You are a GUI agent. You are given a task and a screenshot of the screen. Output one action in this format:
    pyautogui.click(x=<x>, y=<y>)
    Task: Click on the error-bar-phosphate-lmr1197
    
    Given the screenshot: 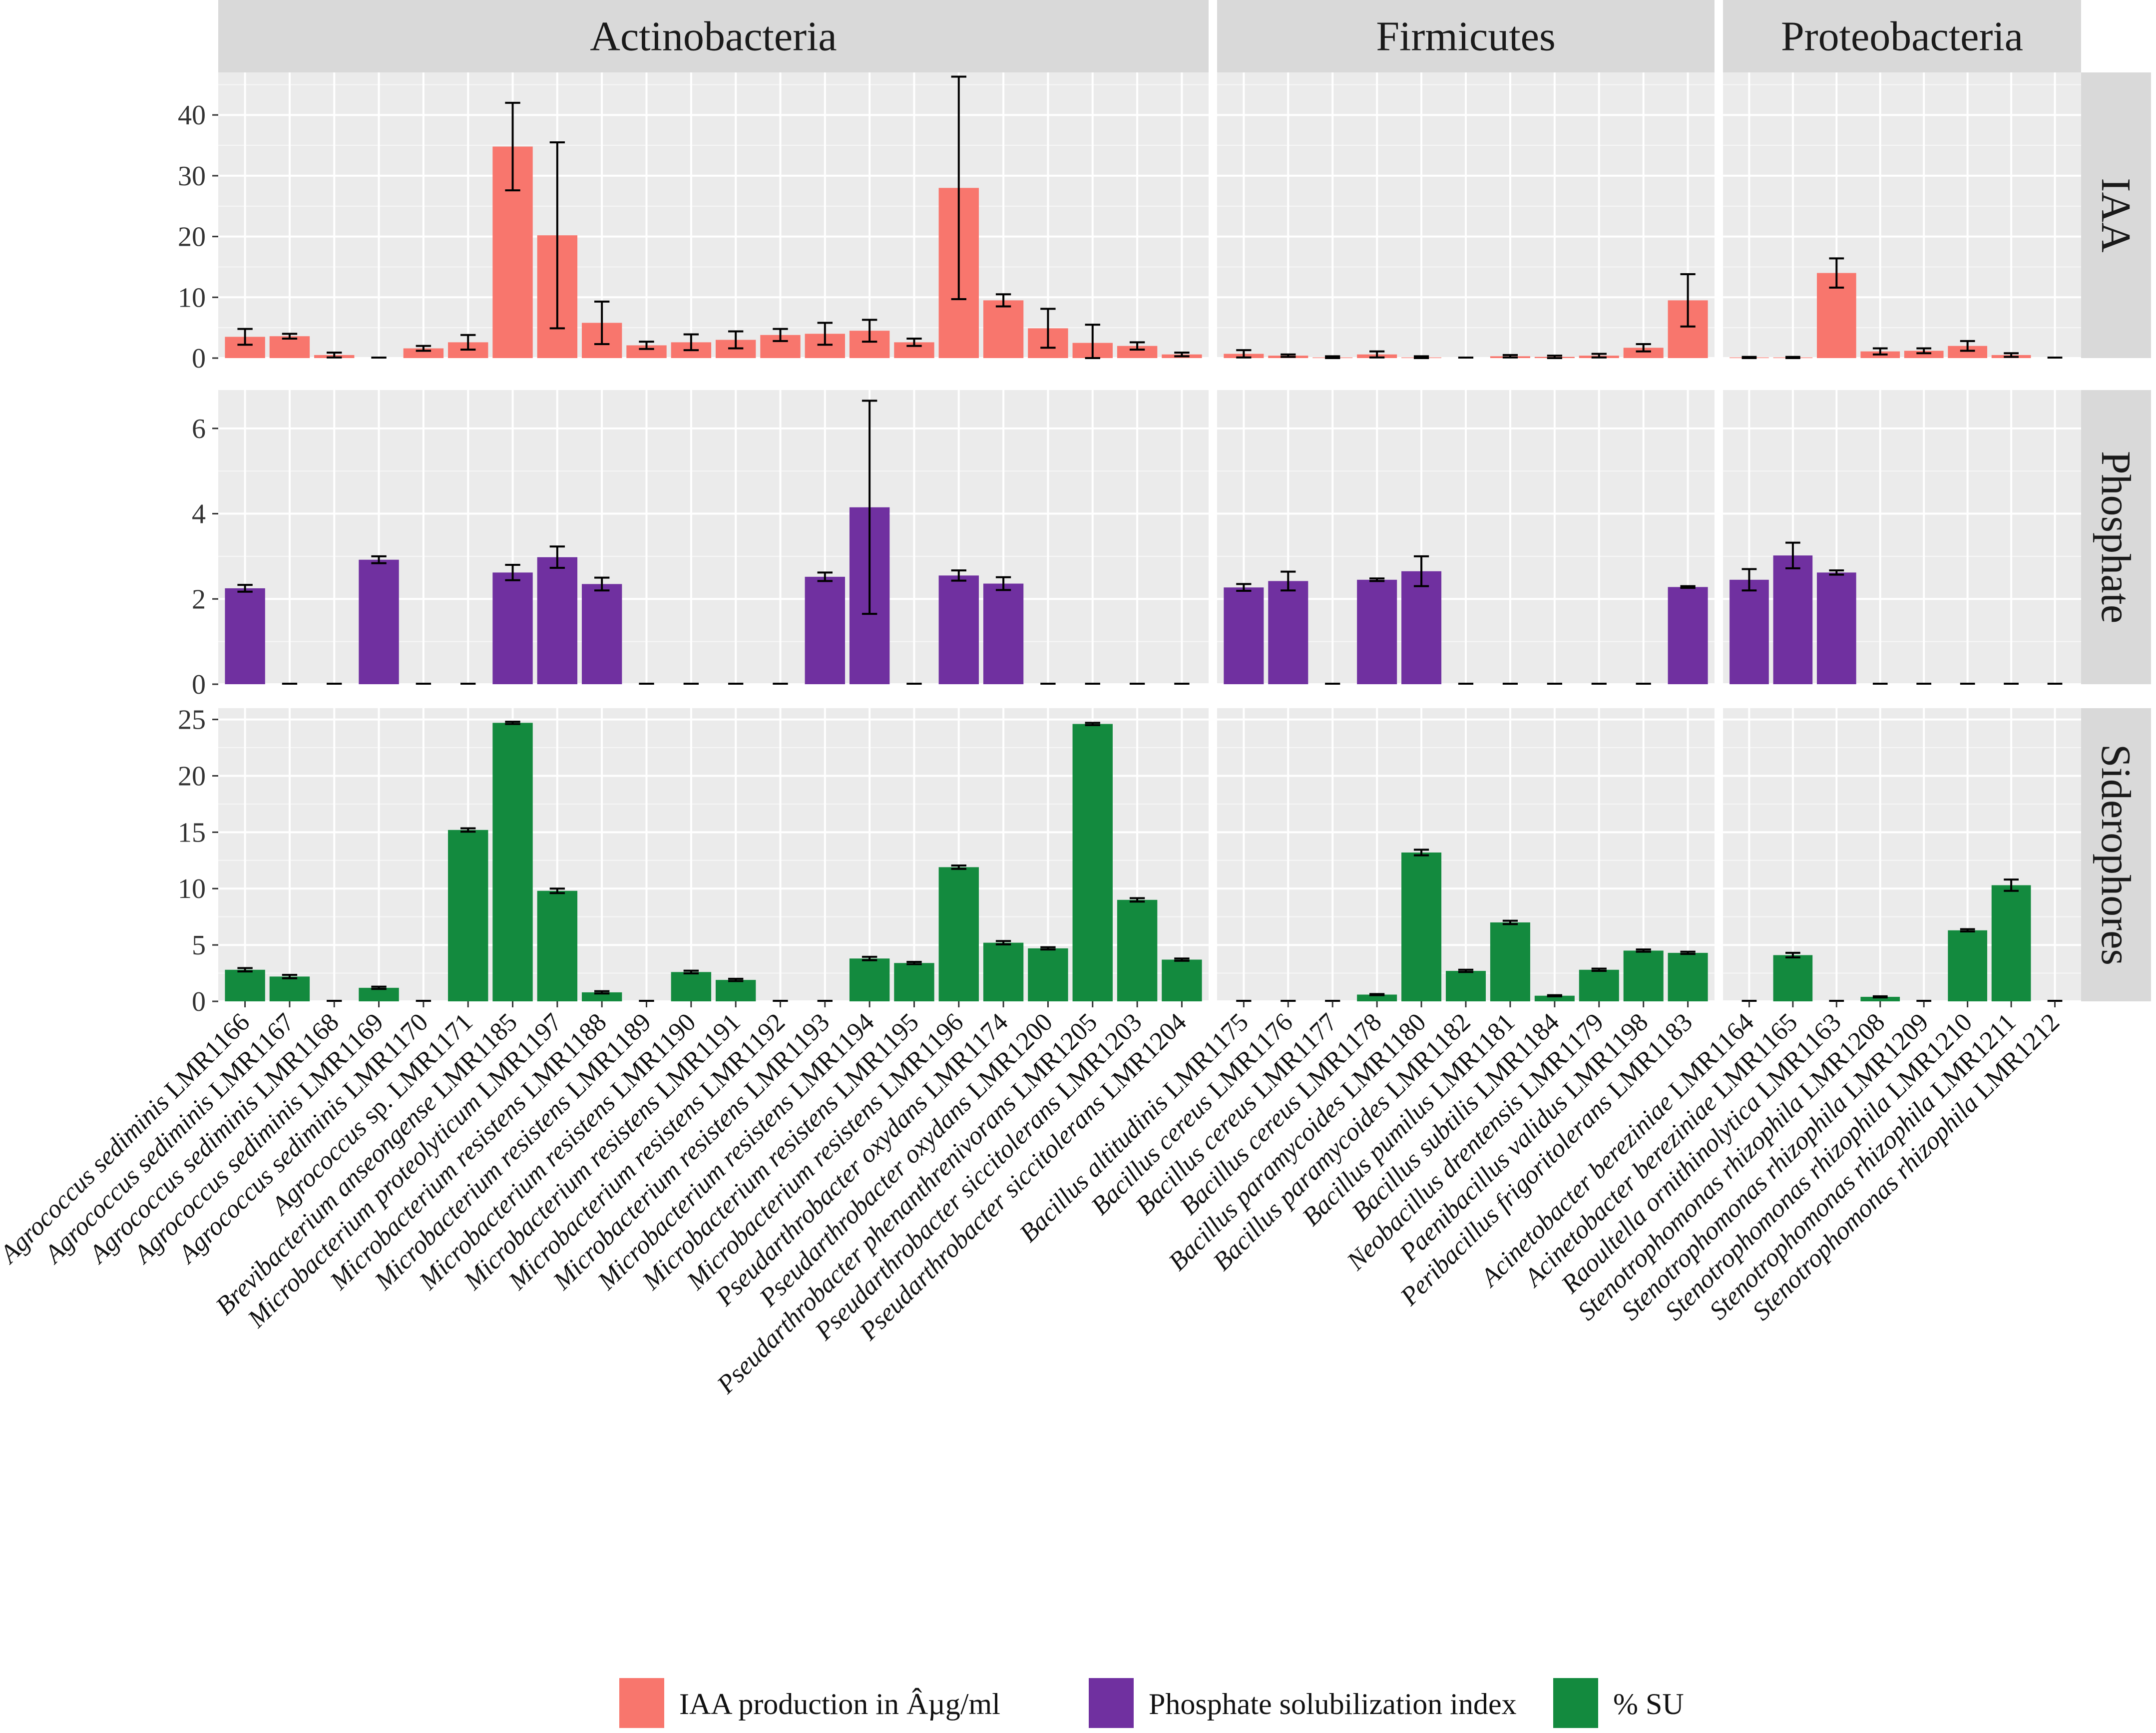 What is the action you would take?
    pyautogui.click(x=557, y=557)
    